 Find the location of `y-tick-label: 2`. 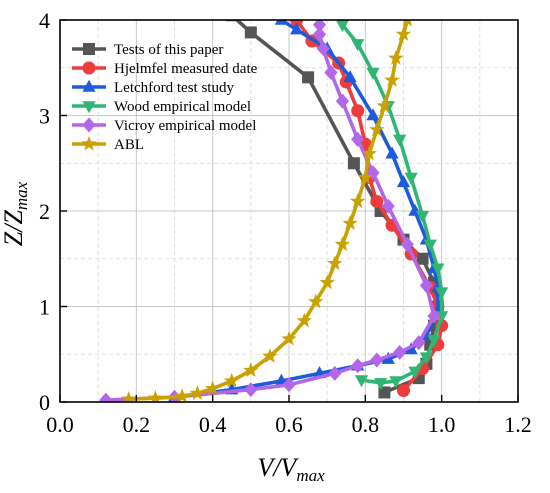

y-tick-label: 2 is located at coordinates (44, 211).